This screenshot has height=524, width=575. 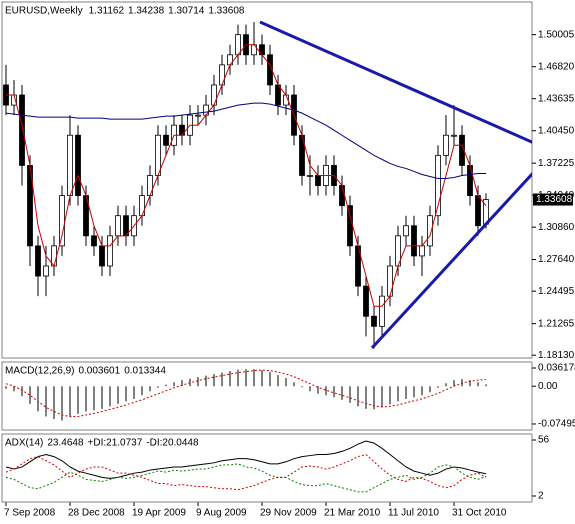 I want to click on y-tick-label: 1.18130, so click(x=556, y=355).